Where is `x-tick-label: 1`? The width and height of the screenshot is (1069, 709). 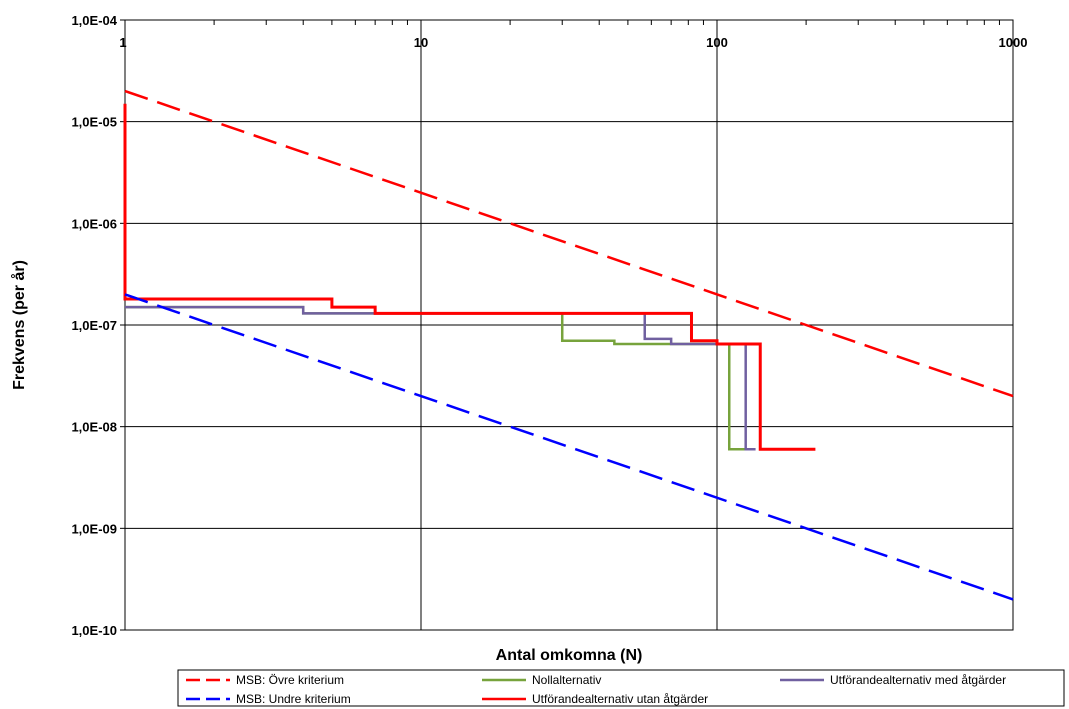 x-tick-label: 1 is located at coordinates (122, 42).